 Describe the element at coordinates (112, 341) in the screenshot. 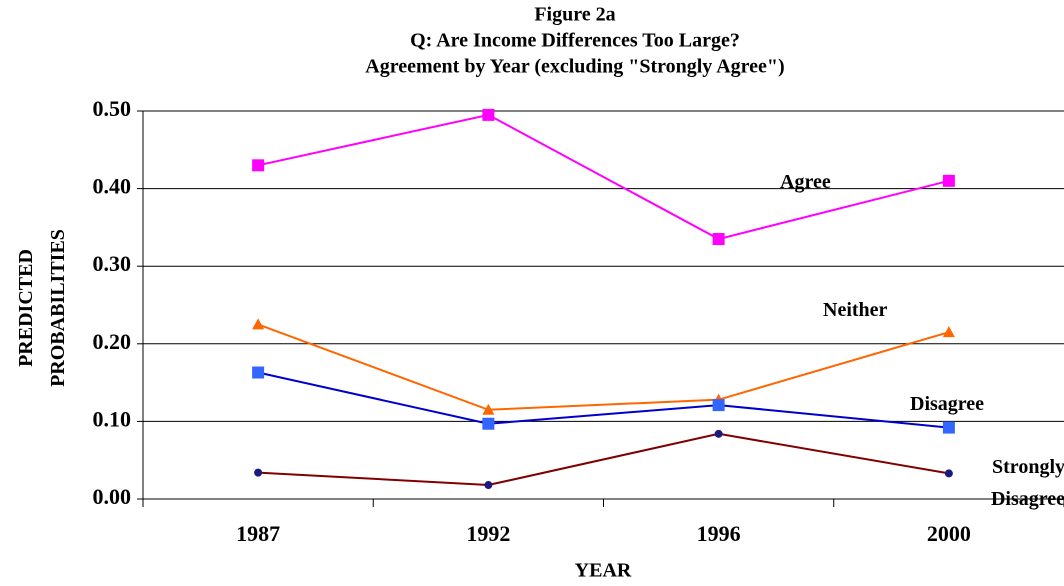

I see `y-tick-label: 0.20` at that location.